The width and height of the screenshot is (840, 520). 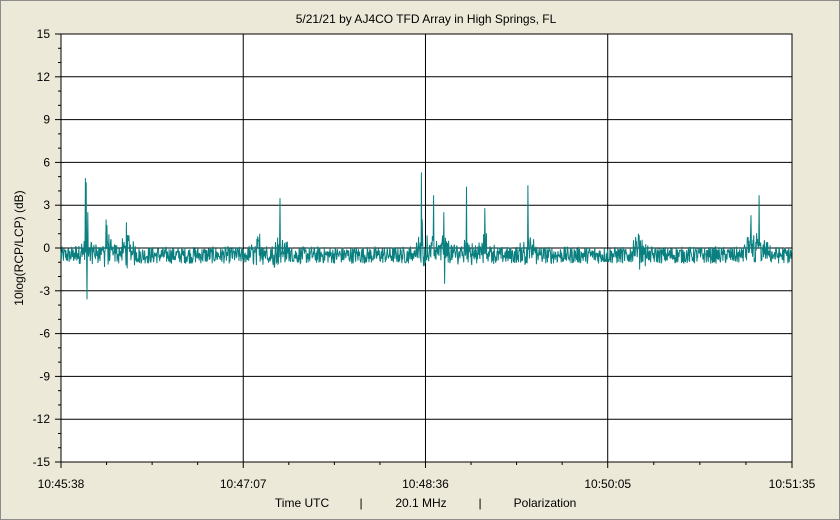 What do you see at coordinates (46, 205) in the screenshot?
I see `y-tick-label: 3` at bounding box center [46, 205].